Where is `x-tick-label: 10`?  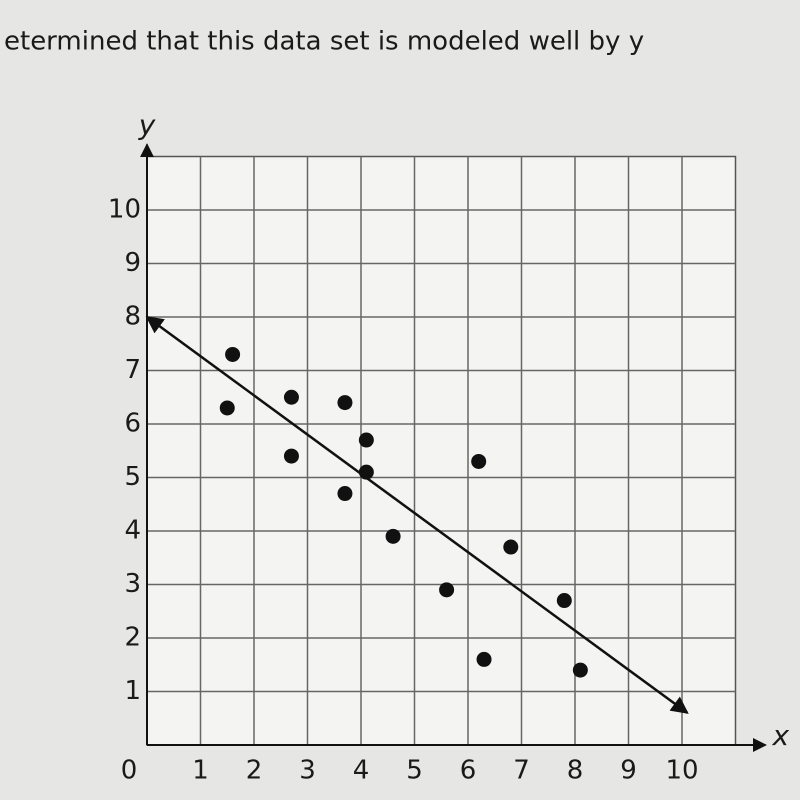
x-tick-label: 10 is located at coordinates (681, 771).